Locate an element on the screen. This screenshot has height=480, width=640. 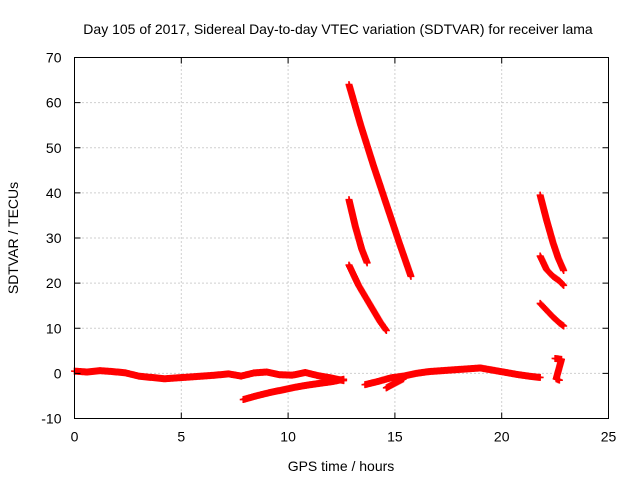
x-tick-label: 20 is located at coordinates (502, 437).